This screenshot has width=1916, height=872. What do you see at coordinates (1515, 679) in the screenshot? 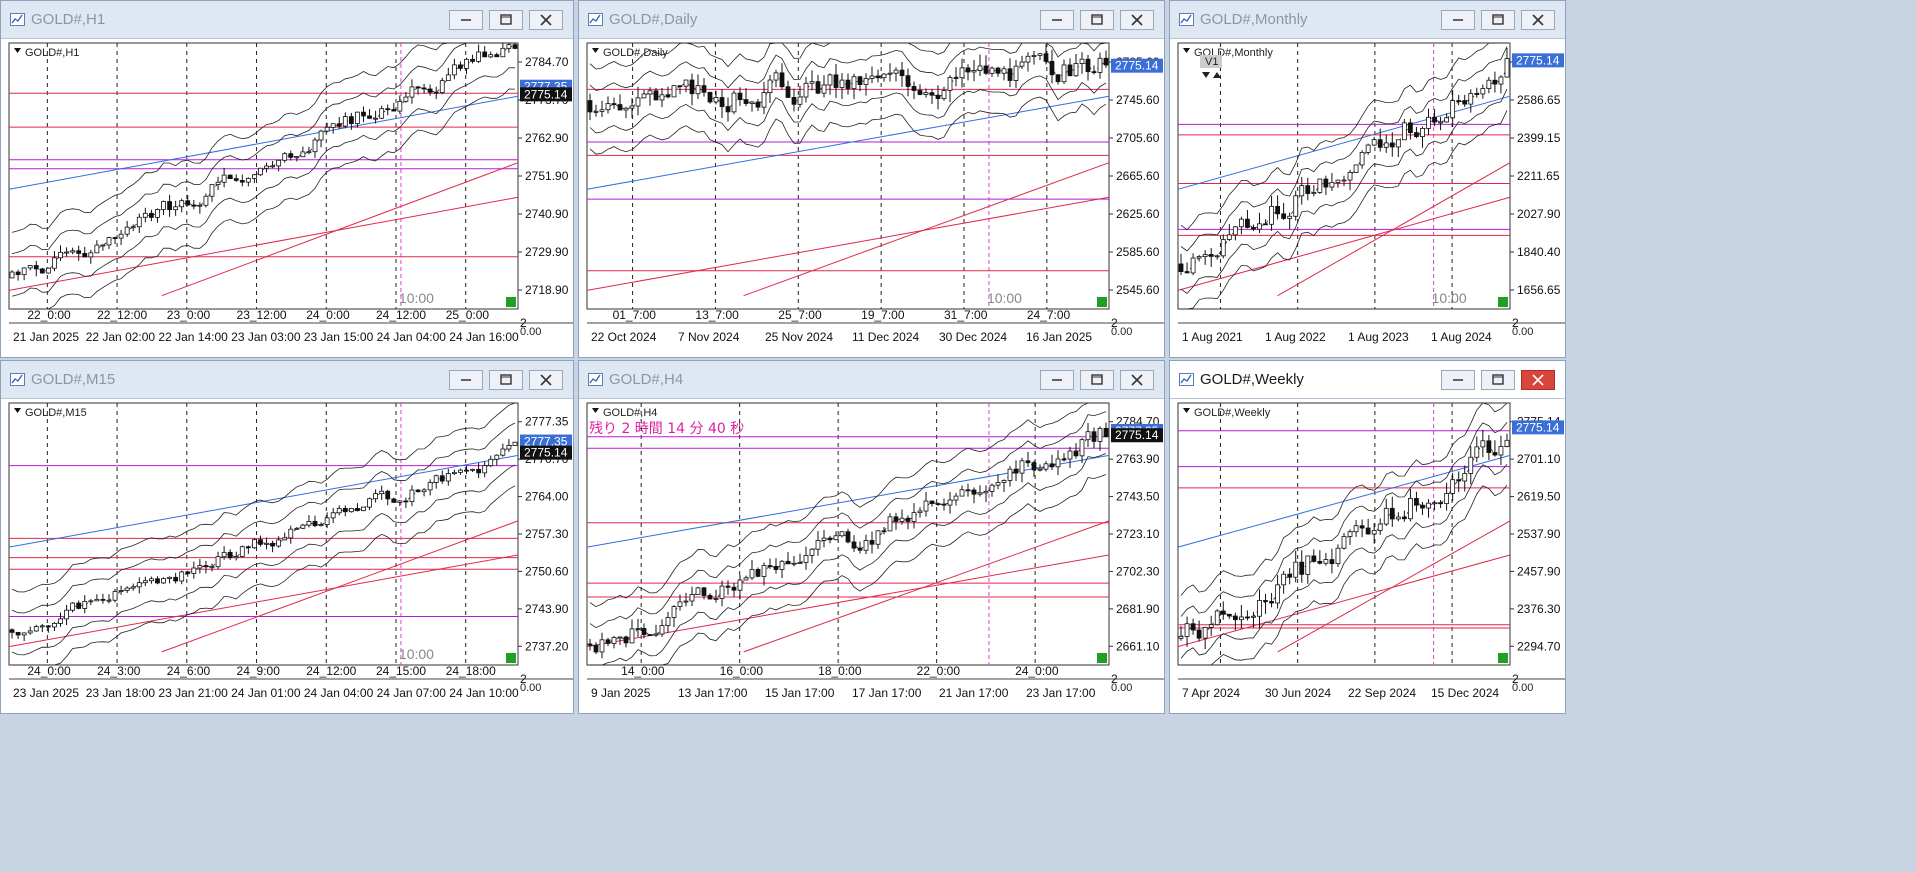
I see `indicator-scale-max: 2` at bounding box center [1515, 679].